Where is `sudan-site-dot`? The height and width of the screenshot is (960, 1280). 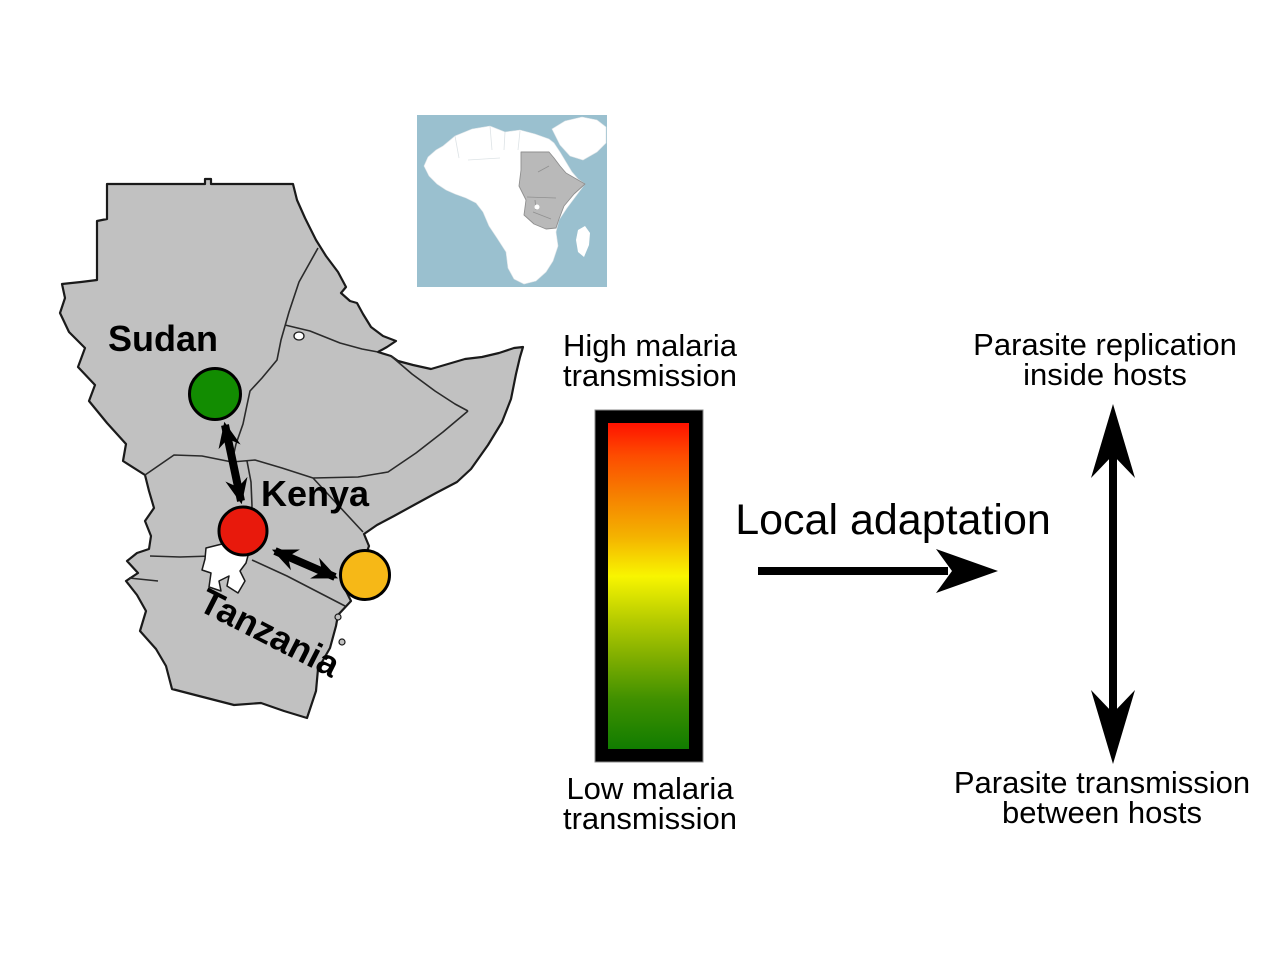
sudan-site-dot is located at coordinates (215, 394).